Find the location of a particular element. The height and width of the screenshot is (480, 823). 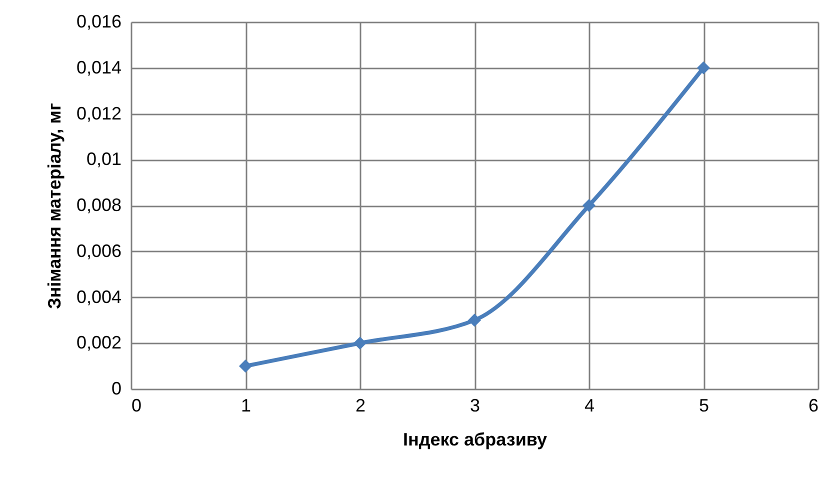

y-tick-label: 0,016 is located at coordinates (99, 22).